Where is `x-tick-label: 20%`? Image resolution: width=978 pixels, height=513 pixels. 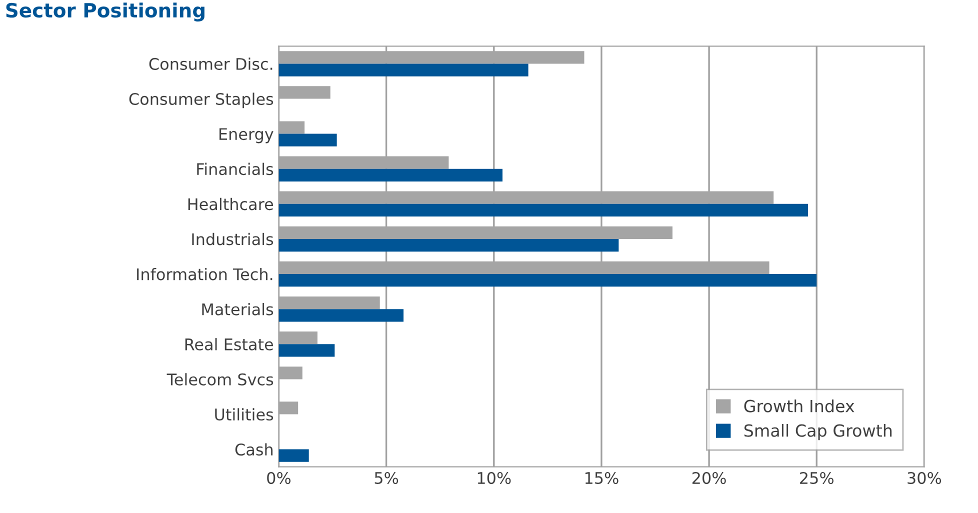 x-tick-label: 20% is located at coordinates (709, 478).